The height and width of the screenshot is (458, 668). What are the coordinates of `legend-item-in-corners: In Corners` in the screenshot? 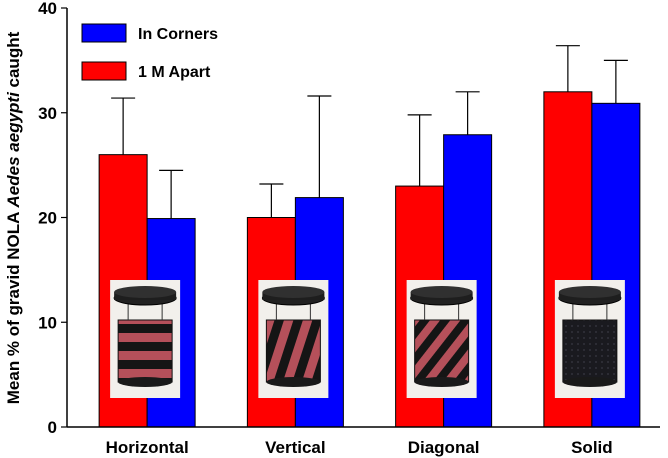 It's located at (149, 33).